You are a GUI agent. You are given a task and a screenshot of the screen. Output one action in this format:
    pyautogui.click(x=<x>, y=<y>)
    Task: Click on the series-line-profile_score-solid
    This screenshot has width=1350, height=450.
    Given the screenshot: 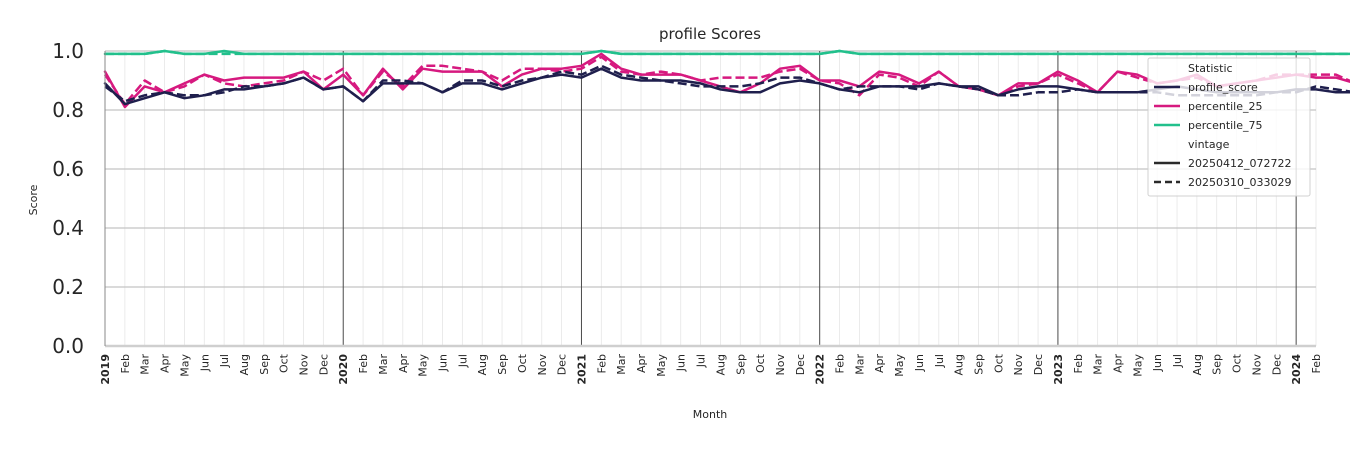 What is the action you would take?
    pyautogui.click(x=726, y=86)
    